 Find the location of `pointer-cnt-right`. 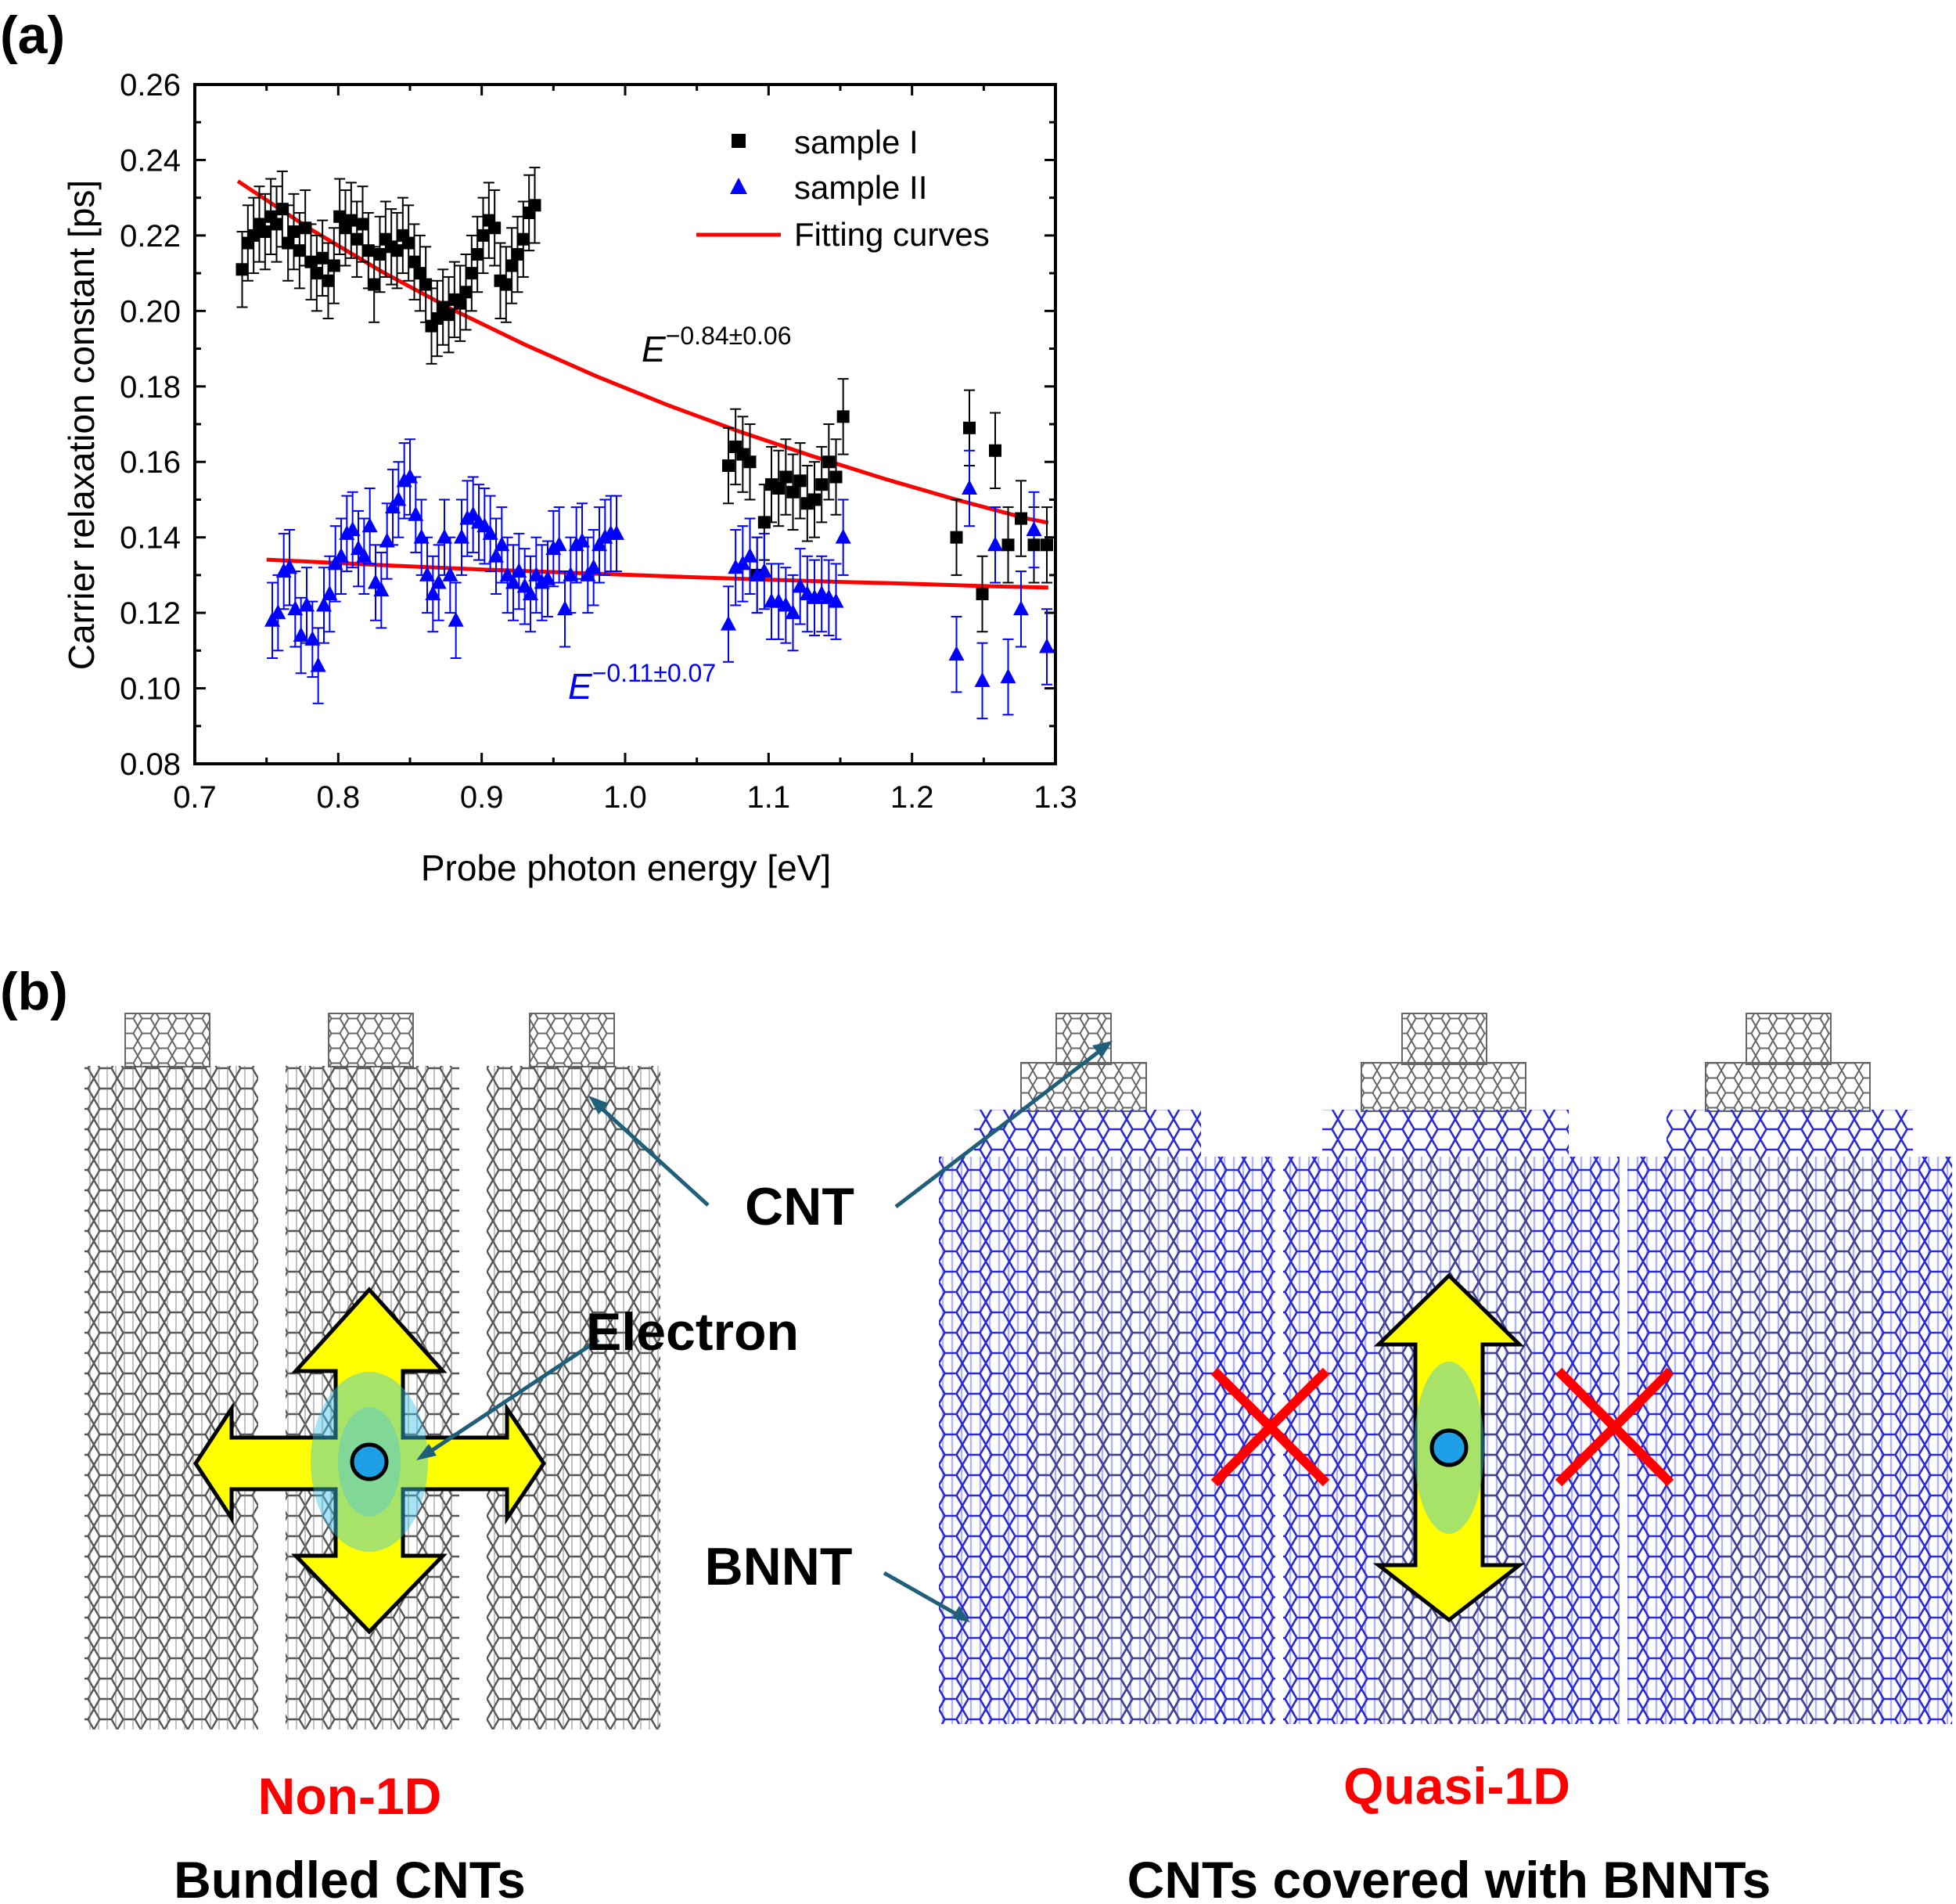

pointer-cnt-right is located at coordinates (1000, 1127).